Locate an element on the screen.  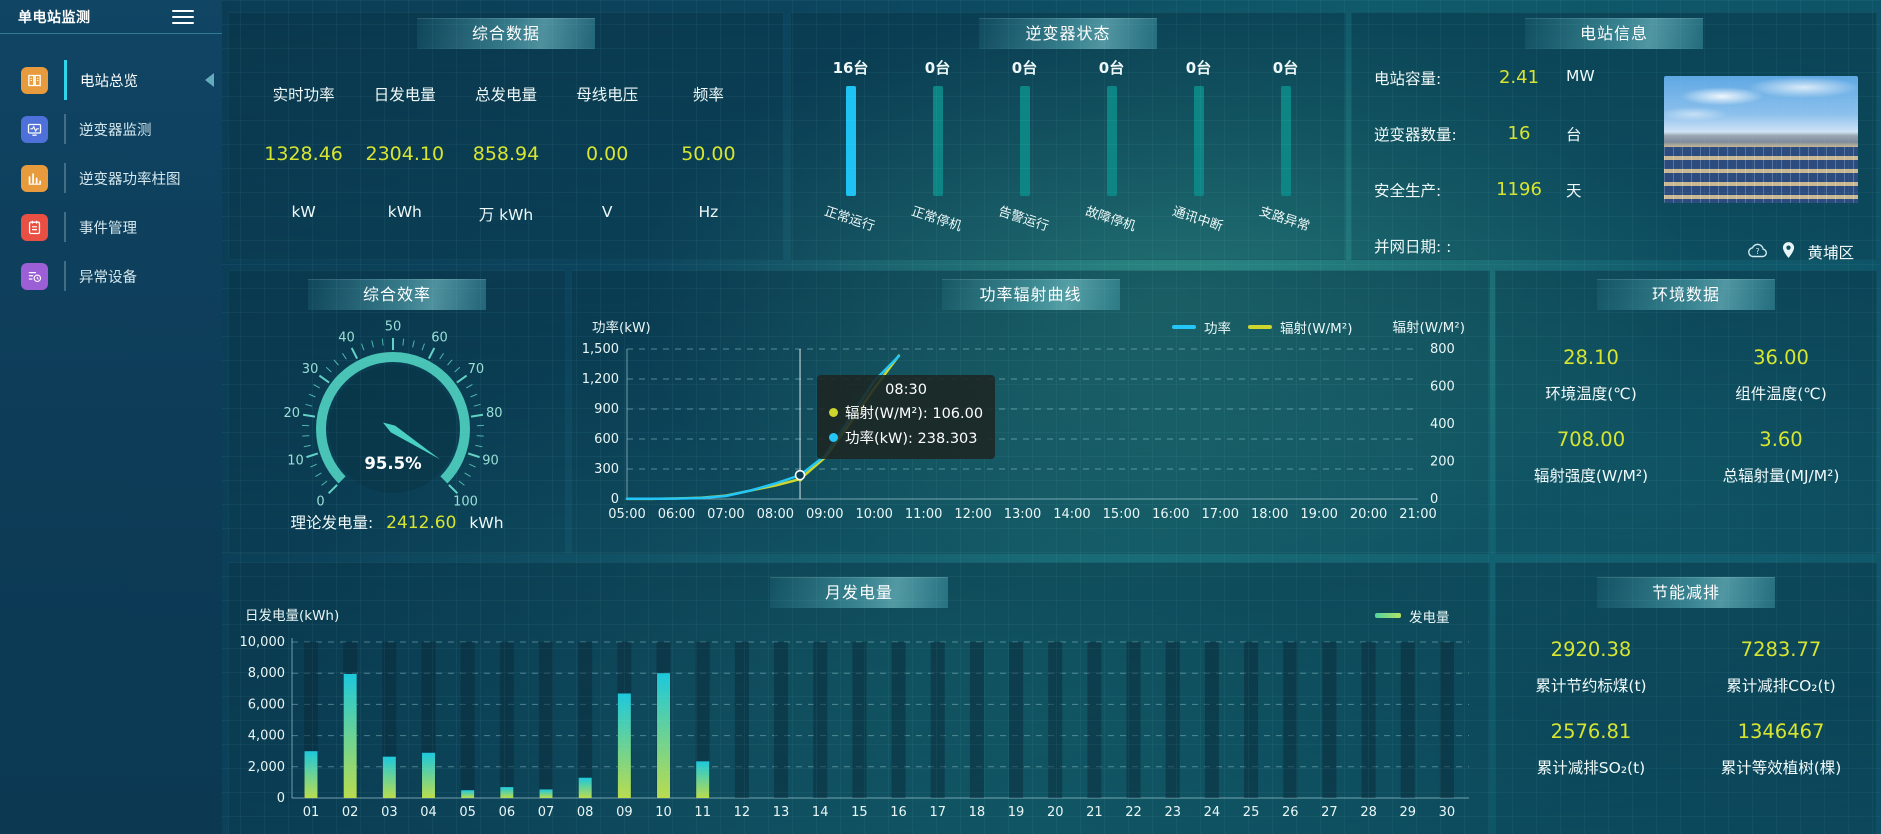
inverter-status-col-0: 16台 正常运行 is located at coordinates (850, 146).